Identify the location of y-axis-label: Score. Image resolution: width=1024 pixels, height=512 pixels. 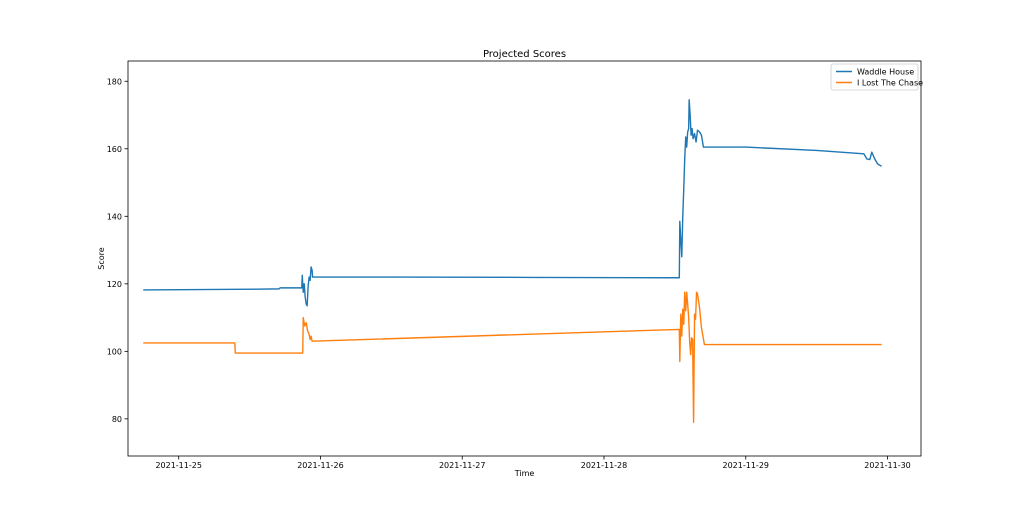
(101, 258).